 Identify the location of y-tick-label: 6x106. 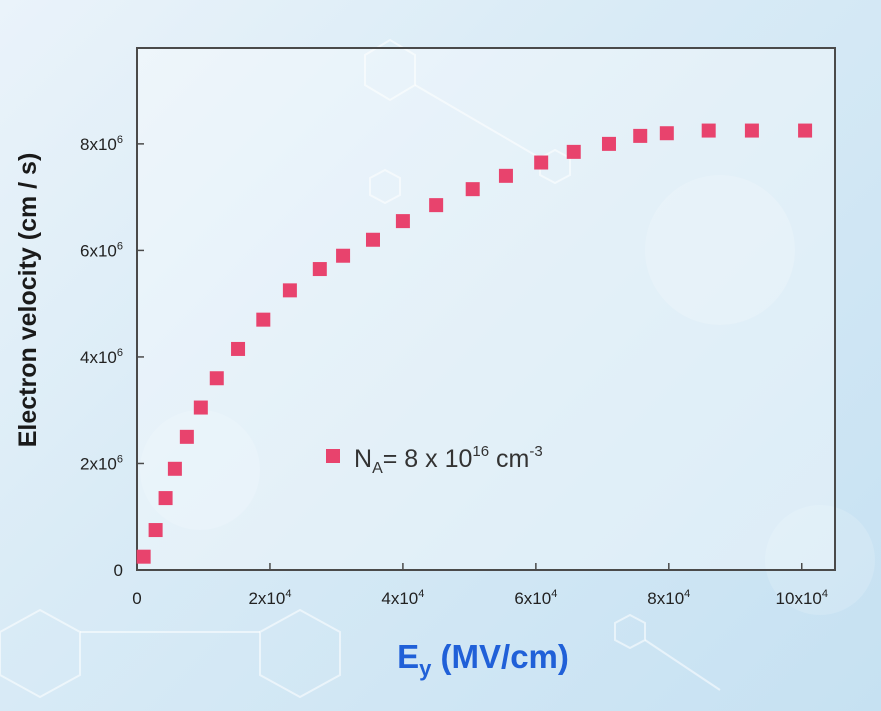
(101, 250).